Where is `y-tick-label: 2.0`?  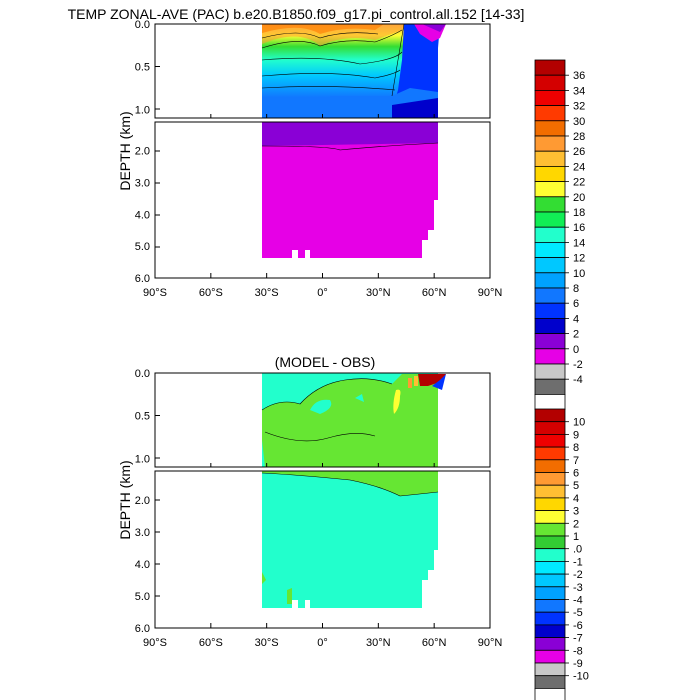
y-tick-label: 2.0 is located at coordinates (142, 501).